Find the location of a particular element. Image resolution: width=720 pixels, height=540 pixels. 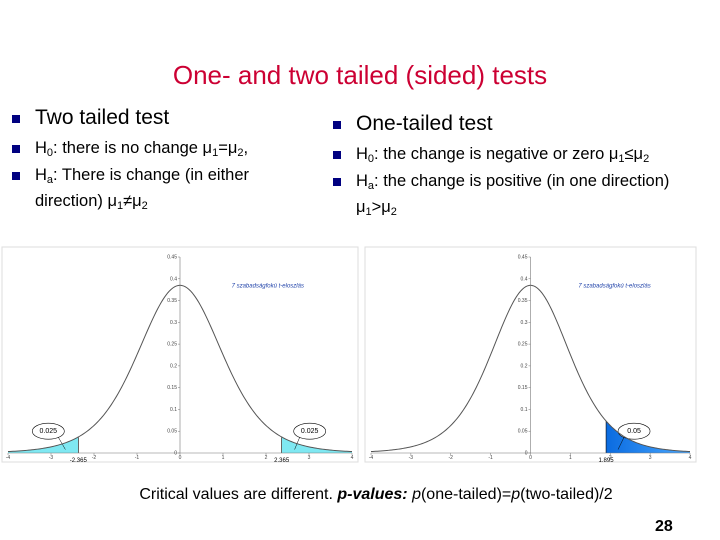

bullet: H0: the change is negative or zero μ1≤μ2 is located at coordinates (518, 157).